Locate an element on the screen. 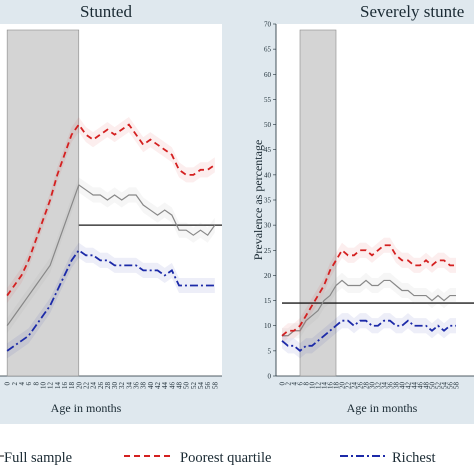 Image resolution: width=474 pixels, height=474 pixels. right-x-tick-label: 24 is located at coordinates (355, 386).